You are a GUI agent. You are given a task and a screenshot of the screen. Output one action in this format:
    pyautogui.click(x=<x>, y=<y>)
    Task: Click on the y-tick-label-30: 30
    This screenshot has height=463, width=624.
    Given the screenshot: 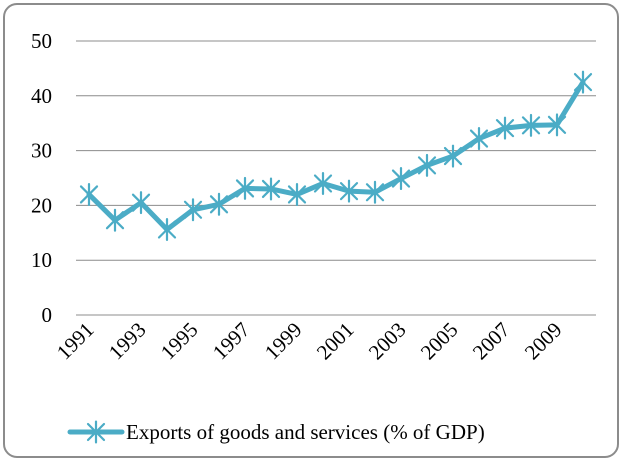 What is the action you would take?
    pyautogui.click(x=41, y=151)
    